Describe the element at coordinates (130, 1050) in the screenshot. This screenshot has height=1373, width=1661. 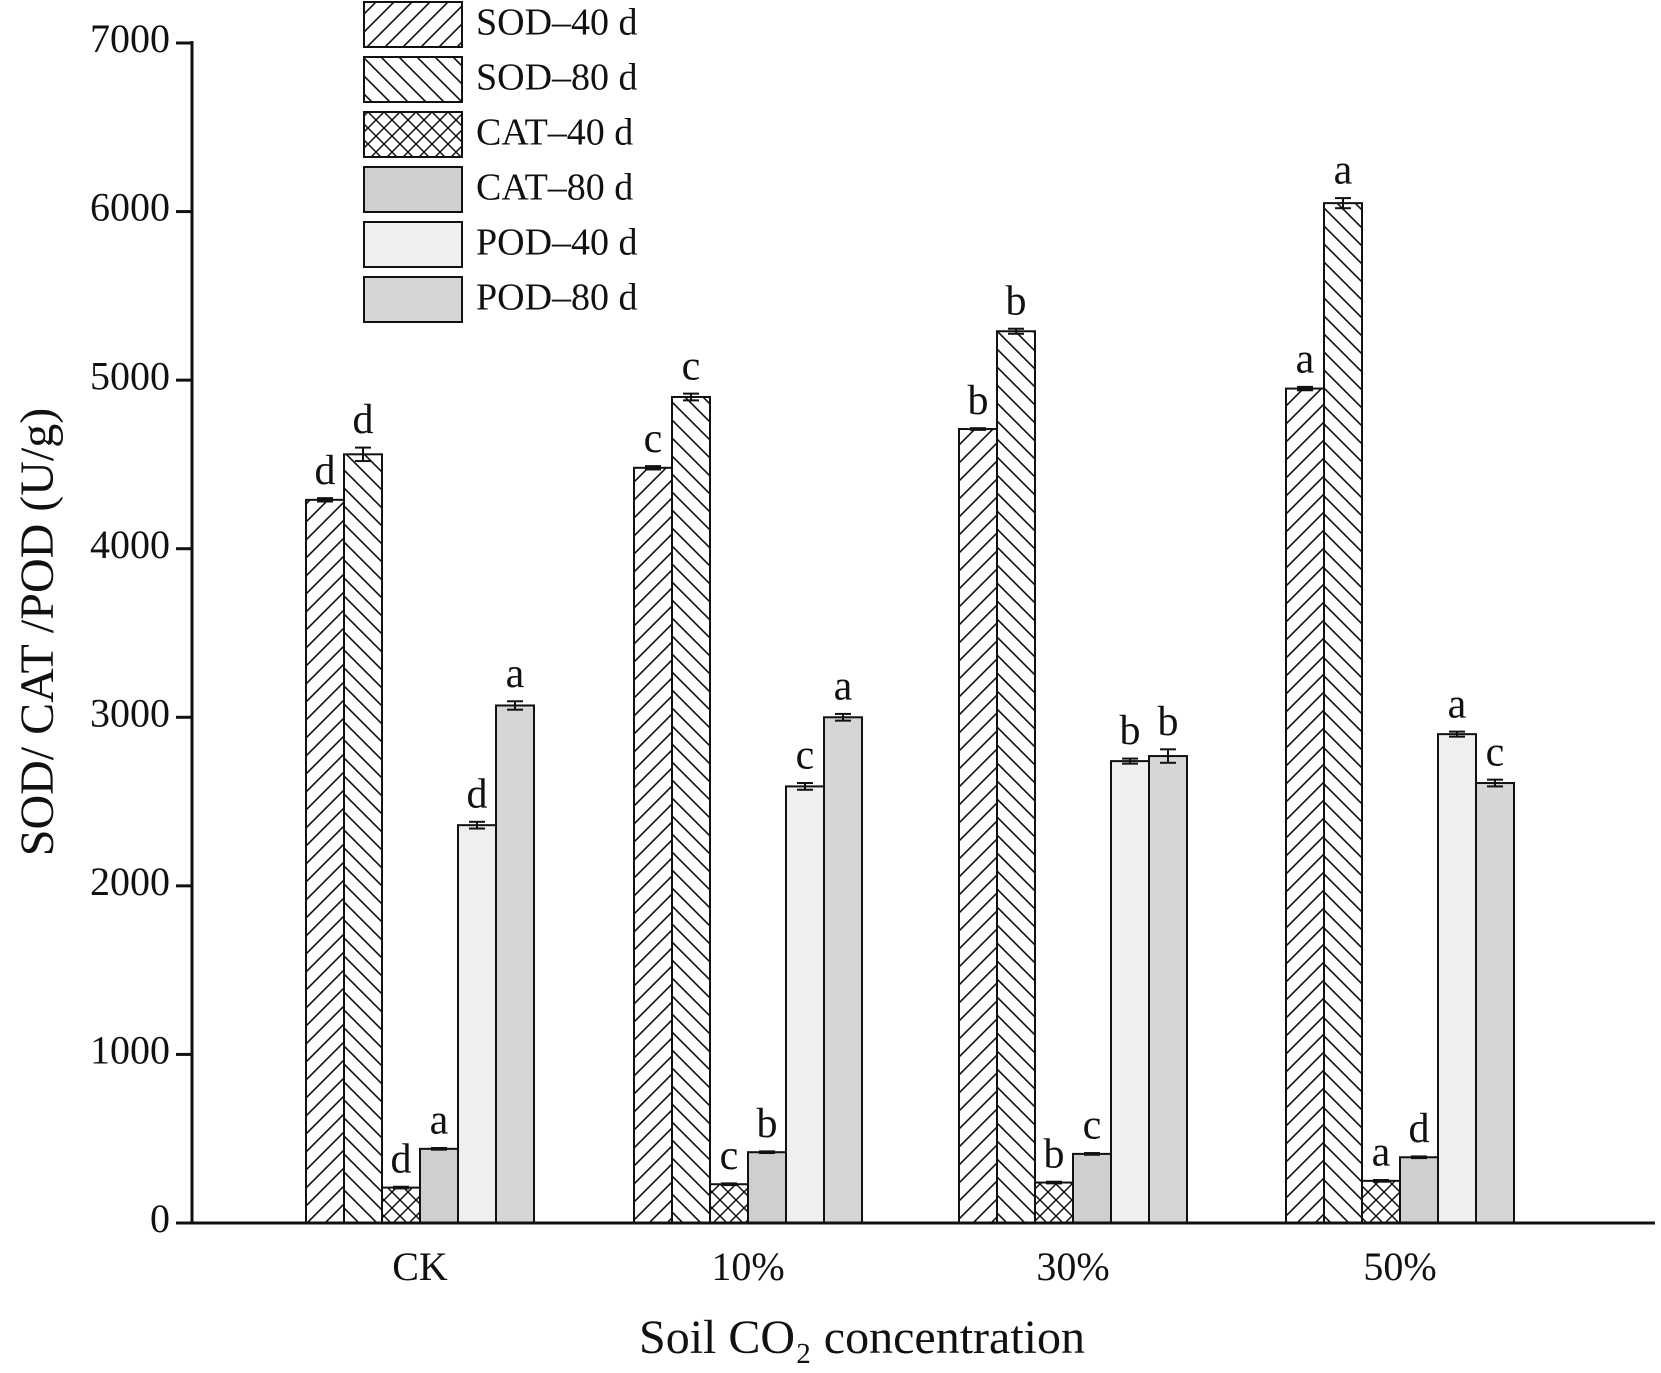
I see `y-tick-label: 1000` at that location.